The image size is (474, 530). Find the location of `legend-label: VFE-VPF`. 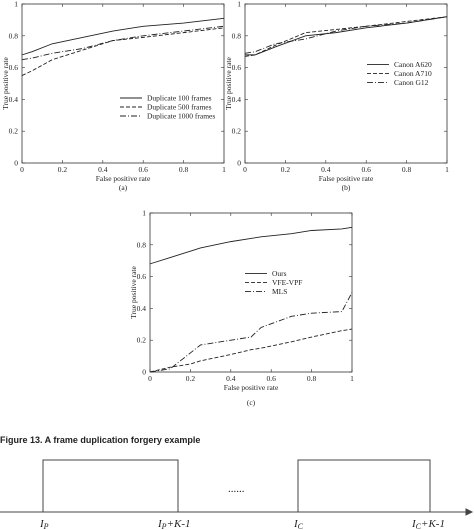

legend-label: VFE-VPF is located at coordinates (287, 282).